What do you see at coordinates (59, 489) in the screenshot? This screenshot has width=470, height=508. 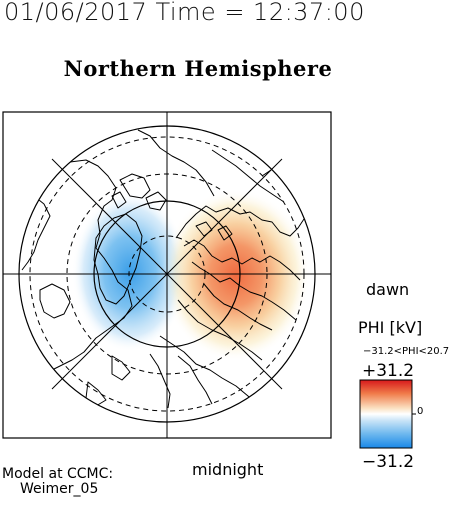 I see `credit-line-2: Weimer_05` at bounding box center [59, 489].